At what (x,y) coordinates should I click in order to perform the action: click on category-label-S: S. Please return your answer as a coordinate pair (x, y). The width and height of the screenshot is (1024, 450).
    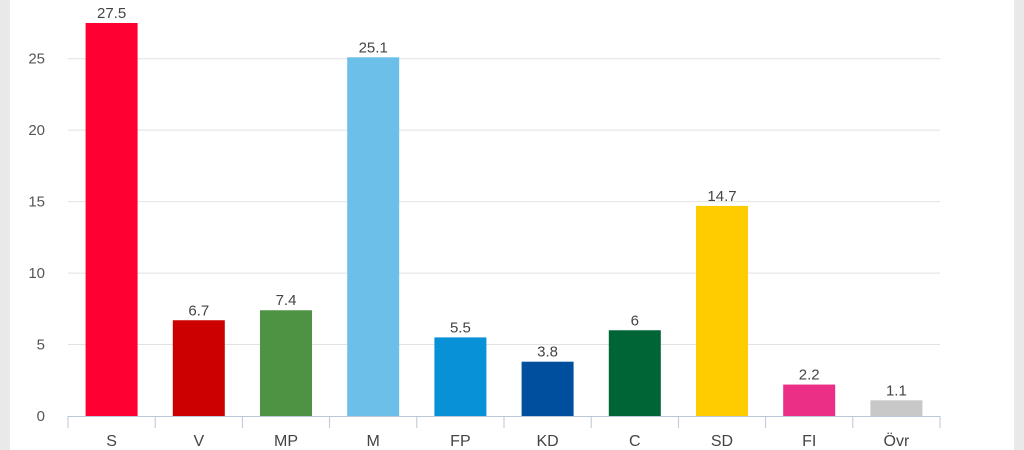
    Looking at the image, I should click on (111, 441).